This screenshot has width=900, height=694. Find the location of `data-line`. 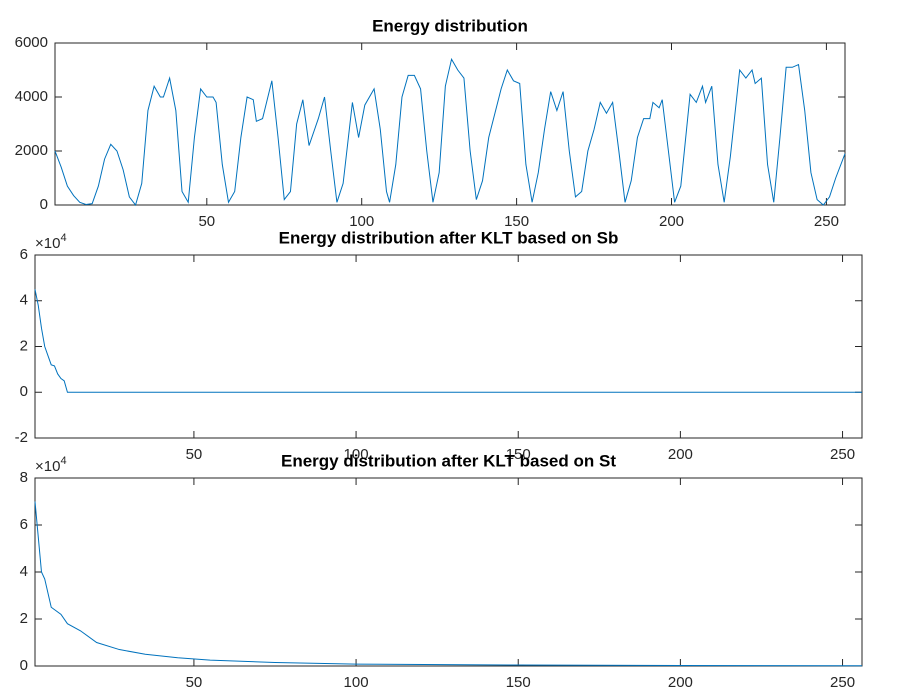

data-line is located at coordinates (448, 341).